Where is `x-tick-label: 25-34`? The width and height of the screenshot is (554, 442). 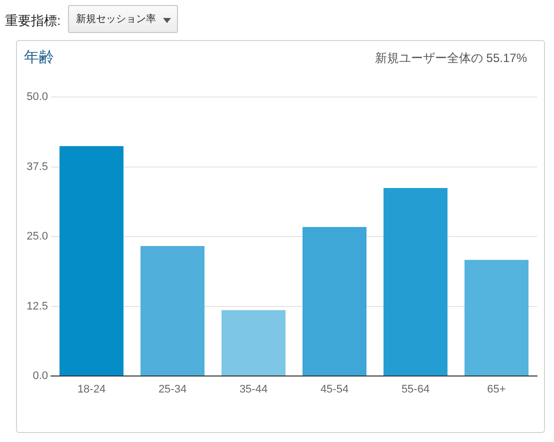
x-tick-label: 25-34 is located at coordinates (172, 390).